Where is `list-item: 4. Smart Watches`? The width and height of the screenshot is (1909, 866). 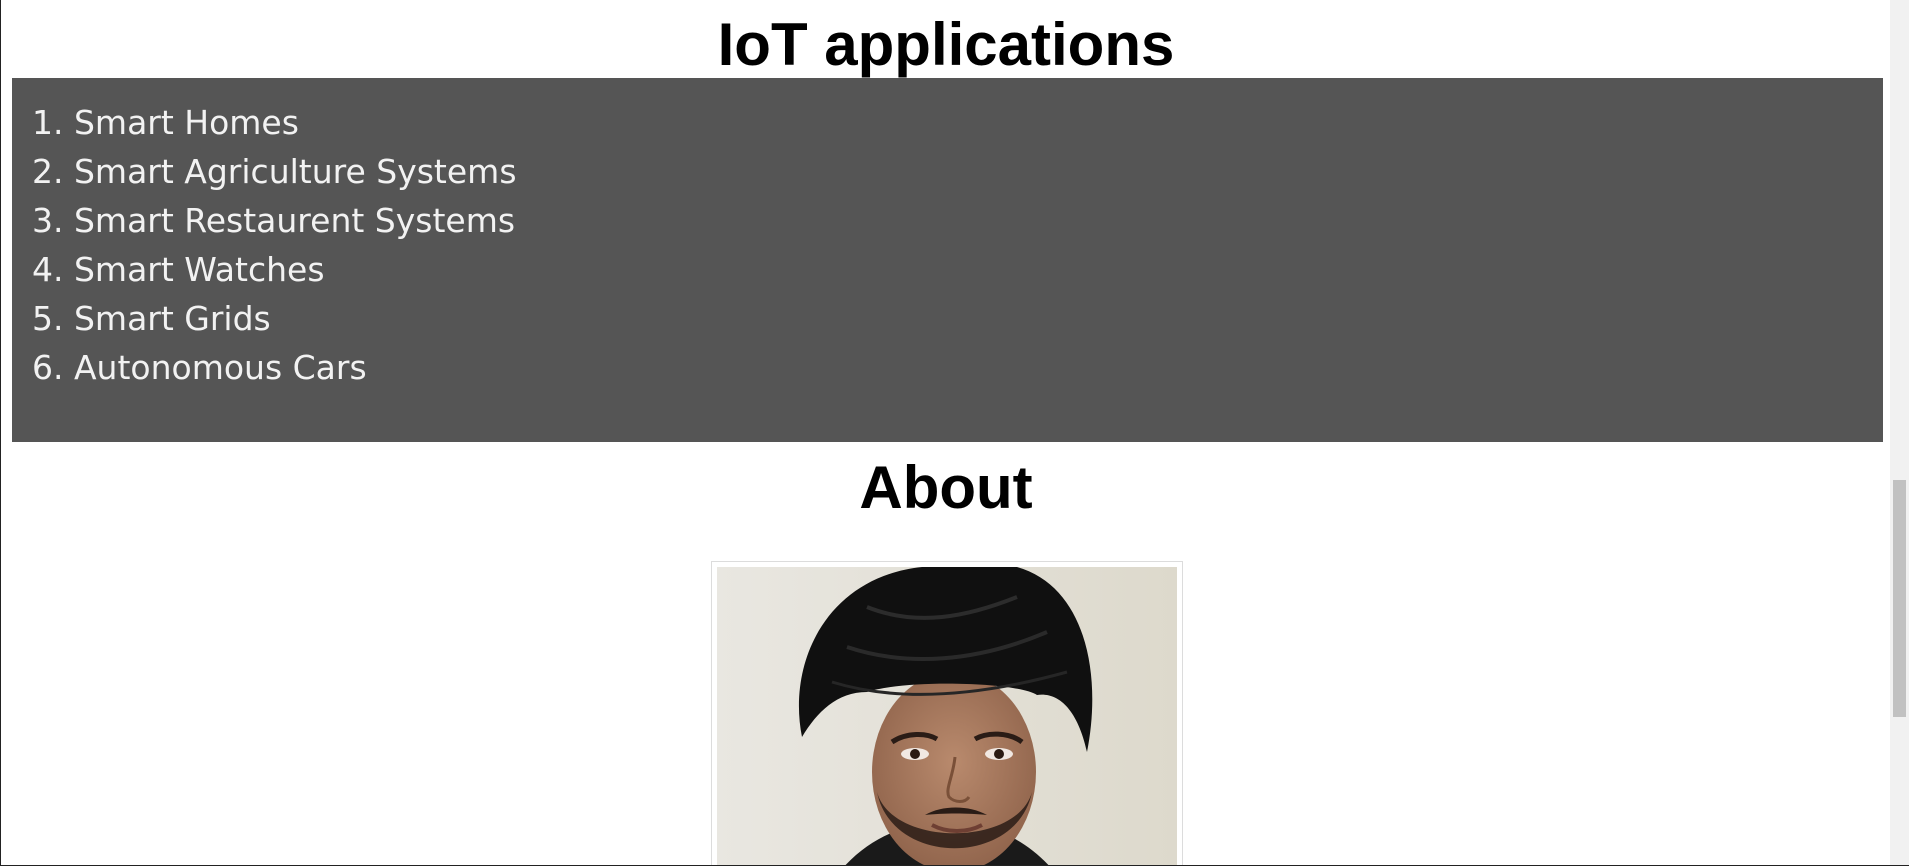
list-item: 4. Smart Watches is located at coordinates (178, 269).